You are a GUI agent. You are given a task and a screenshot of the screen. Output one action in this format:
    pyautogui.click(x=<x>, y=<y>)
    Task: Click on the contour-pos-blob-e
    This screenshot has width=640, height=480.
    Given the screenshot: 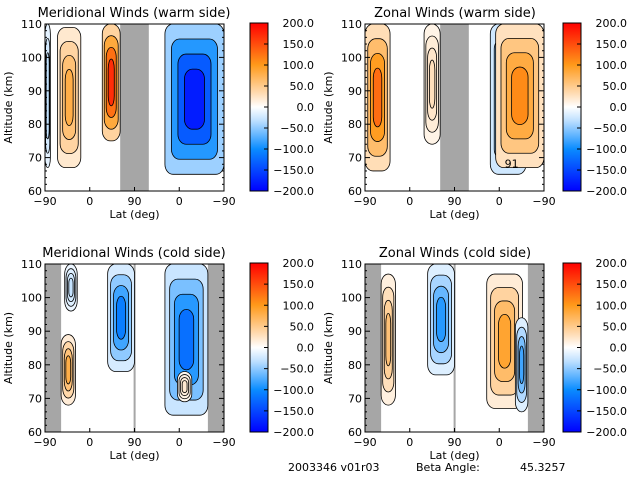 What is the action you would take?
    pyautogui.click(x=184, y=387)
    